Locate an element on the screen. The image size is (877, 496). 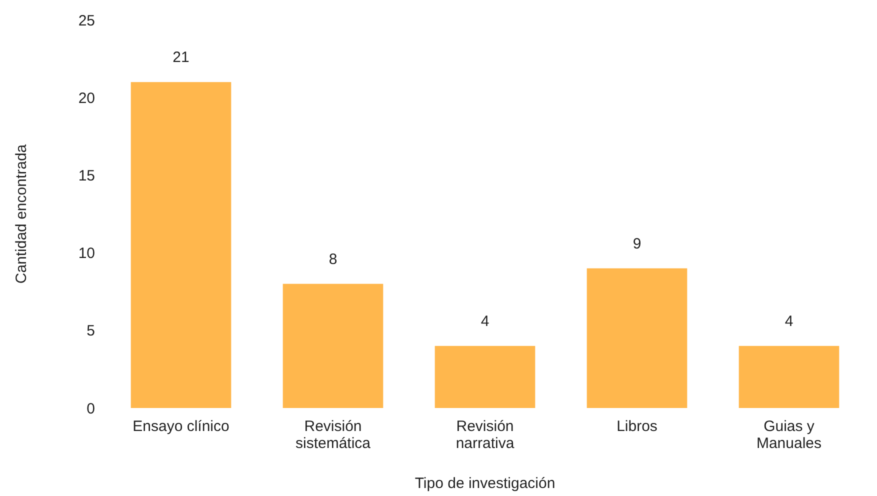
y-tick-label: 25 is located at coordinates (86, 21).